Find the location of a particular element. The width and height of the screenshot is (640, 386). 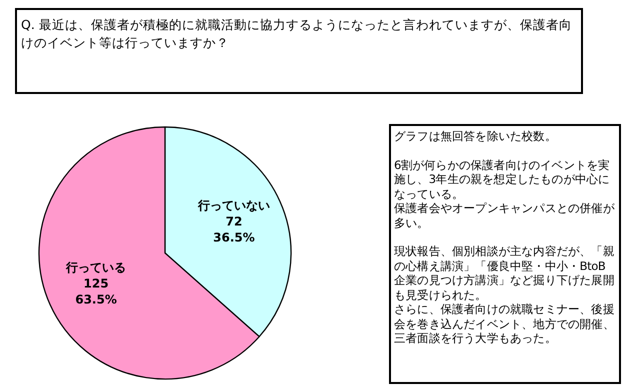

text: 現状報告、個別相談が主な内容だが、「親の心構え講演」「優良中堅・中小・BtoB企業の見つけ方講演」など掘り下げた展開も見受けられた。 is located at coordinates (505, 273).